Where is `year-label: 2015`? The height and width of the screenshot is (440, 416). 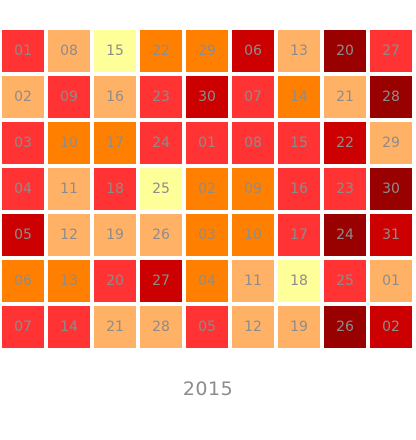 year-label: 2015 is located at coordinates (208, 389).